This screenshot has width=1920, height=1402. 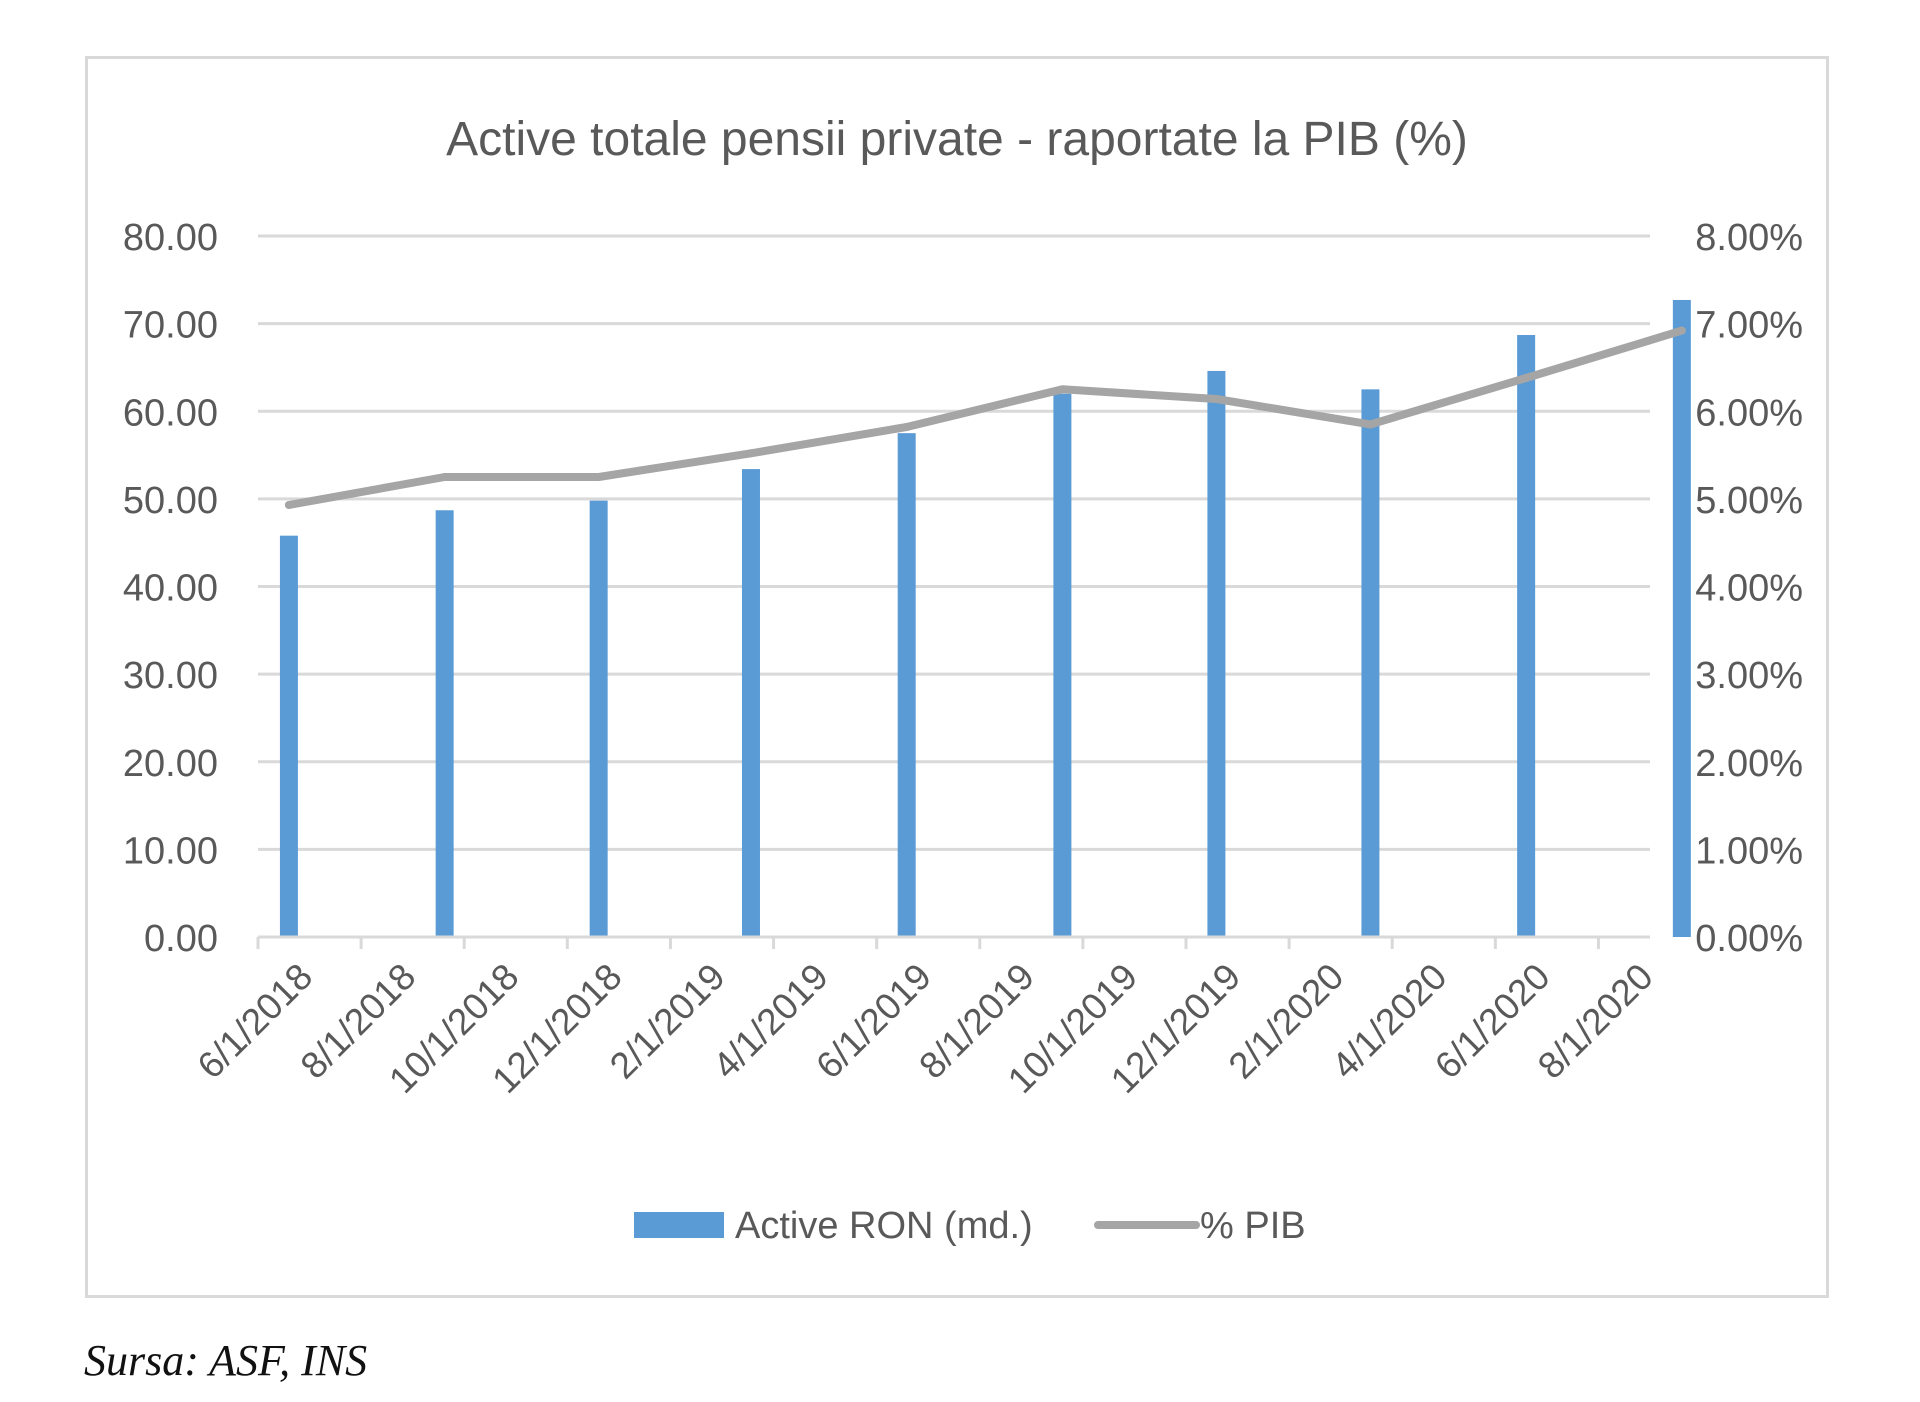 I want to click on y-left-tick-label: 50.00, so click(x=170, y=501).